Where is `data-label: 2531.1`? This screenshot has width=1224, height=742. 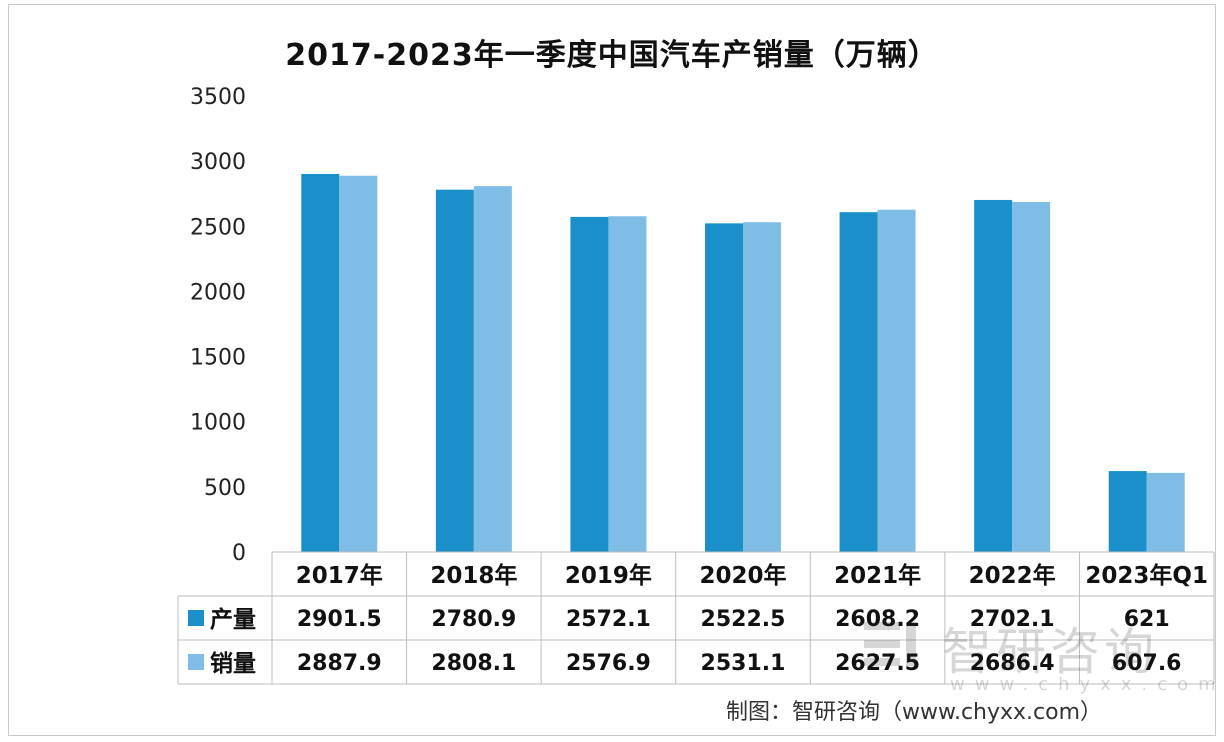
data-label: 2531.1 is located at coordinates (743, 663).